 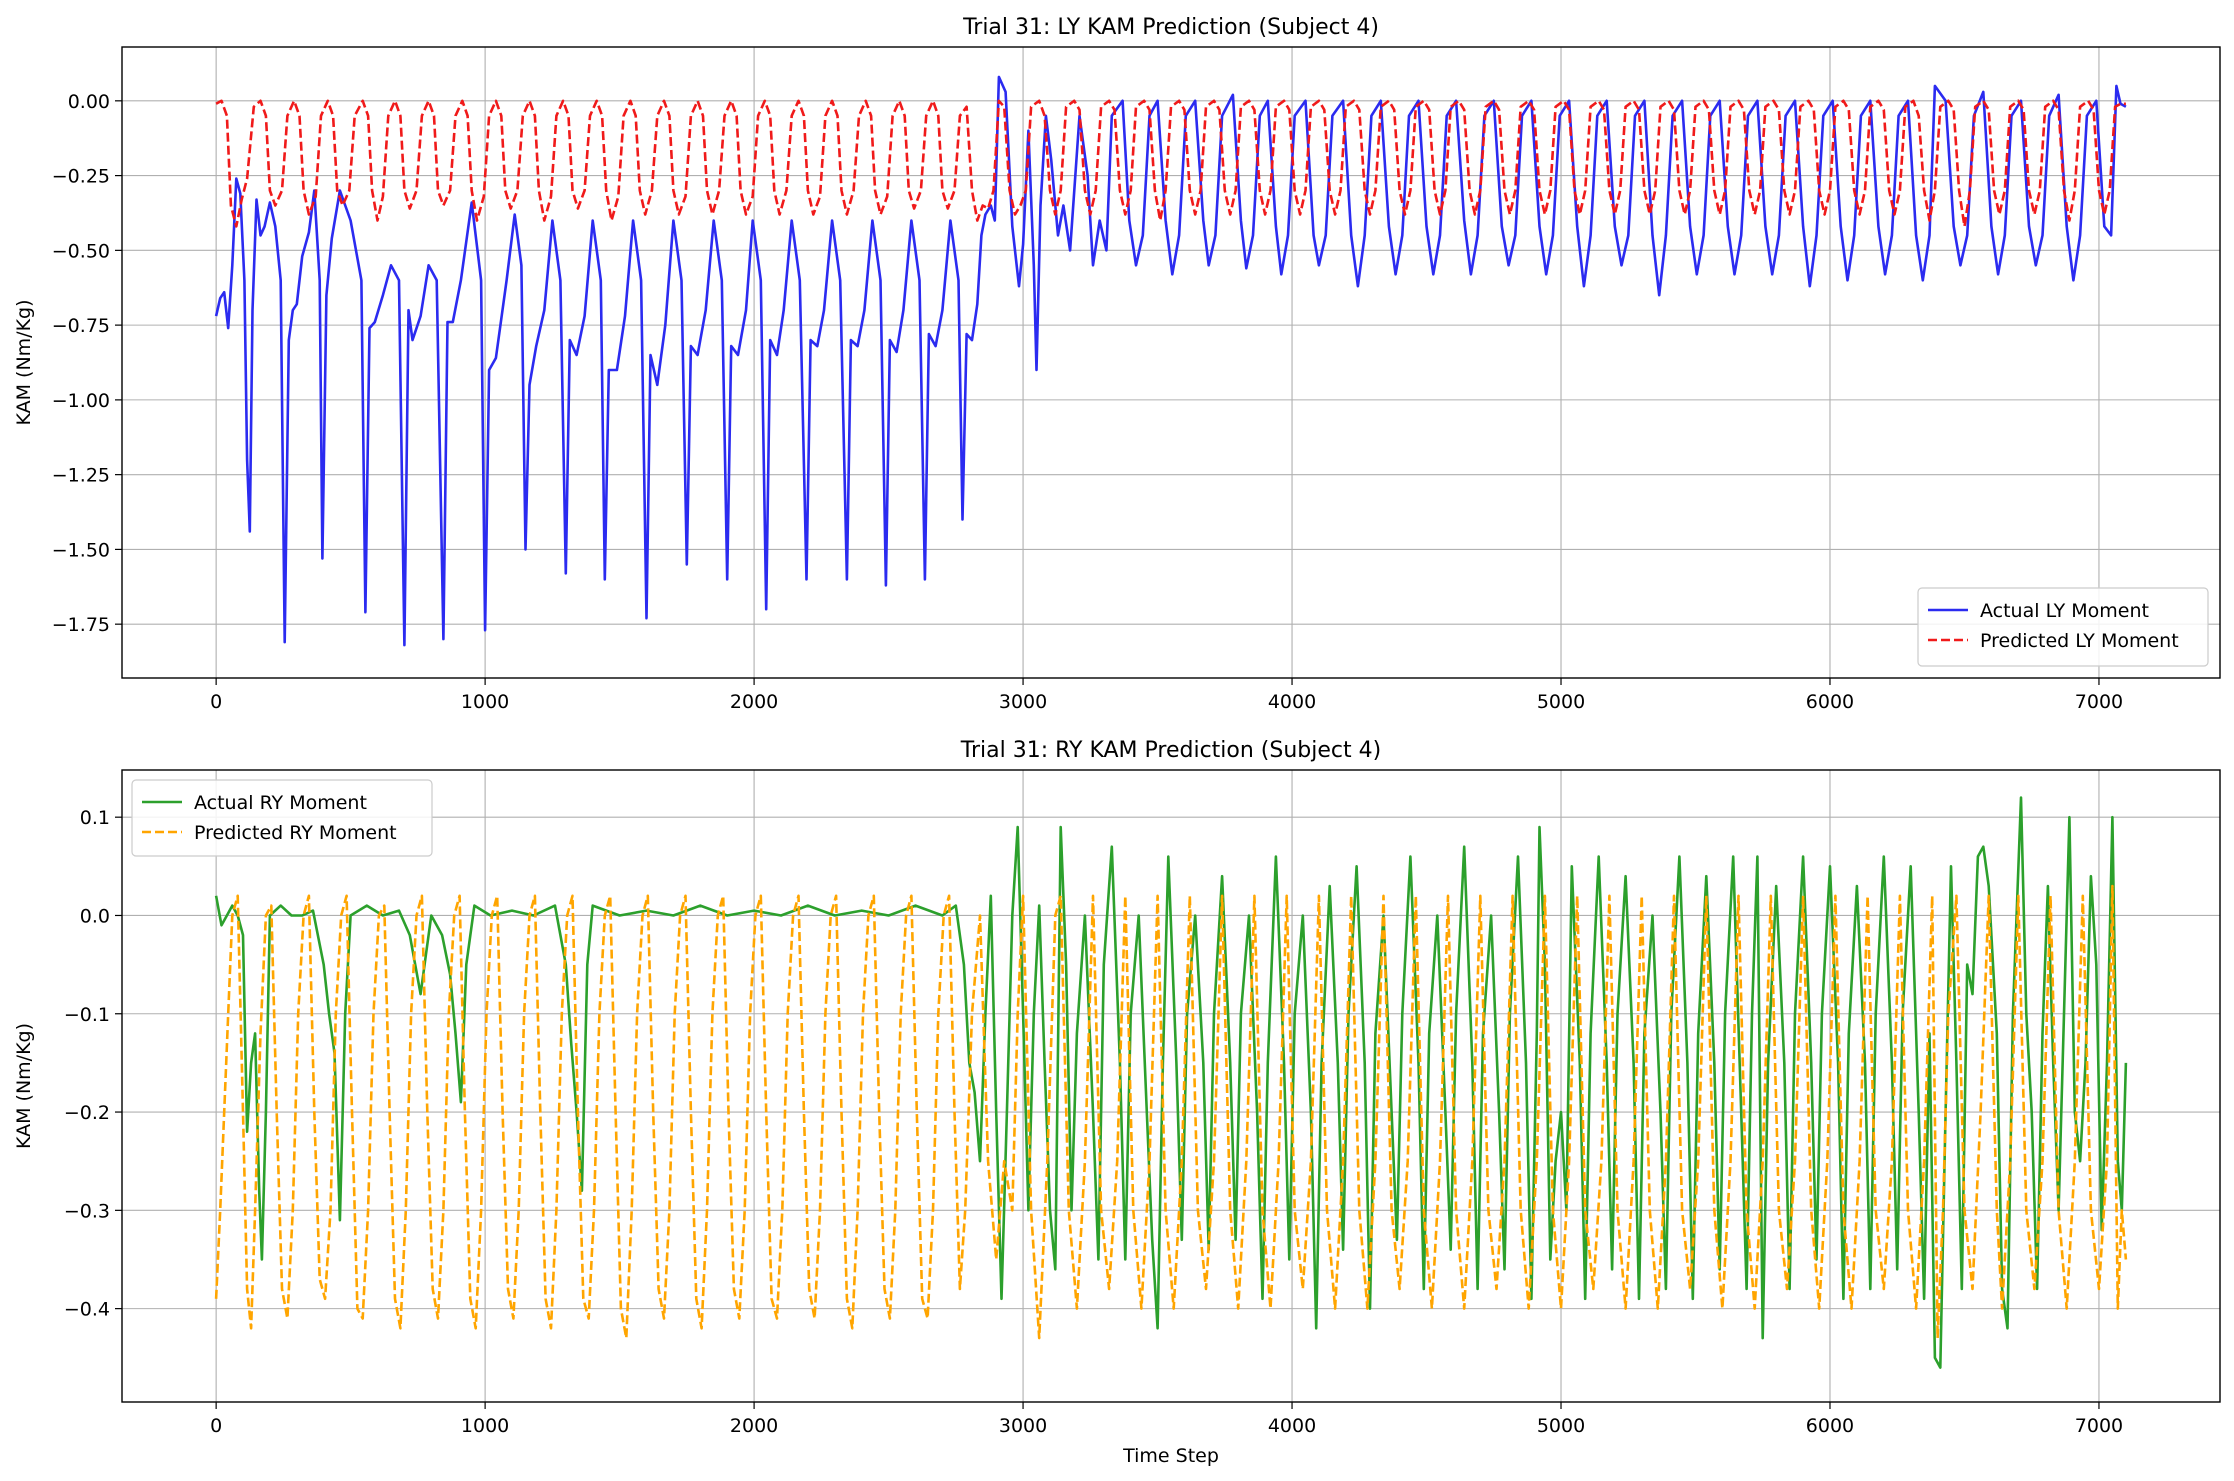 I want to click on series-line-predicted-ly-moment, so click(x=1170, y=163).